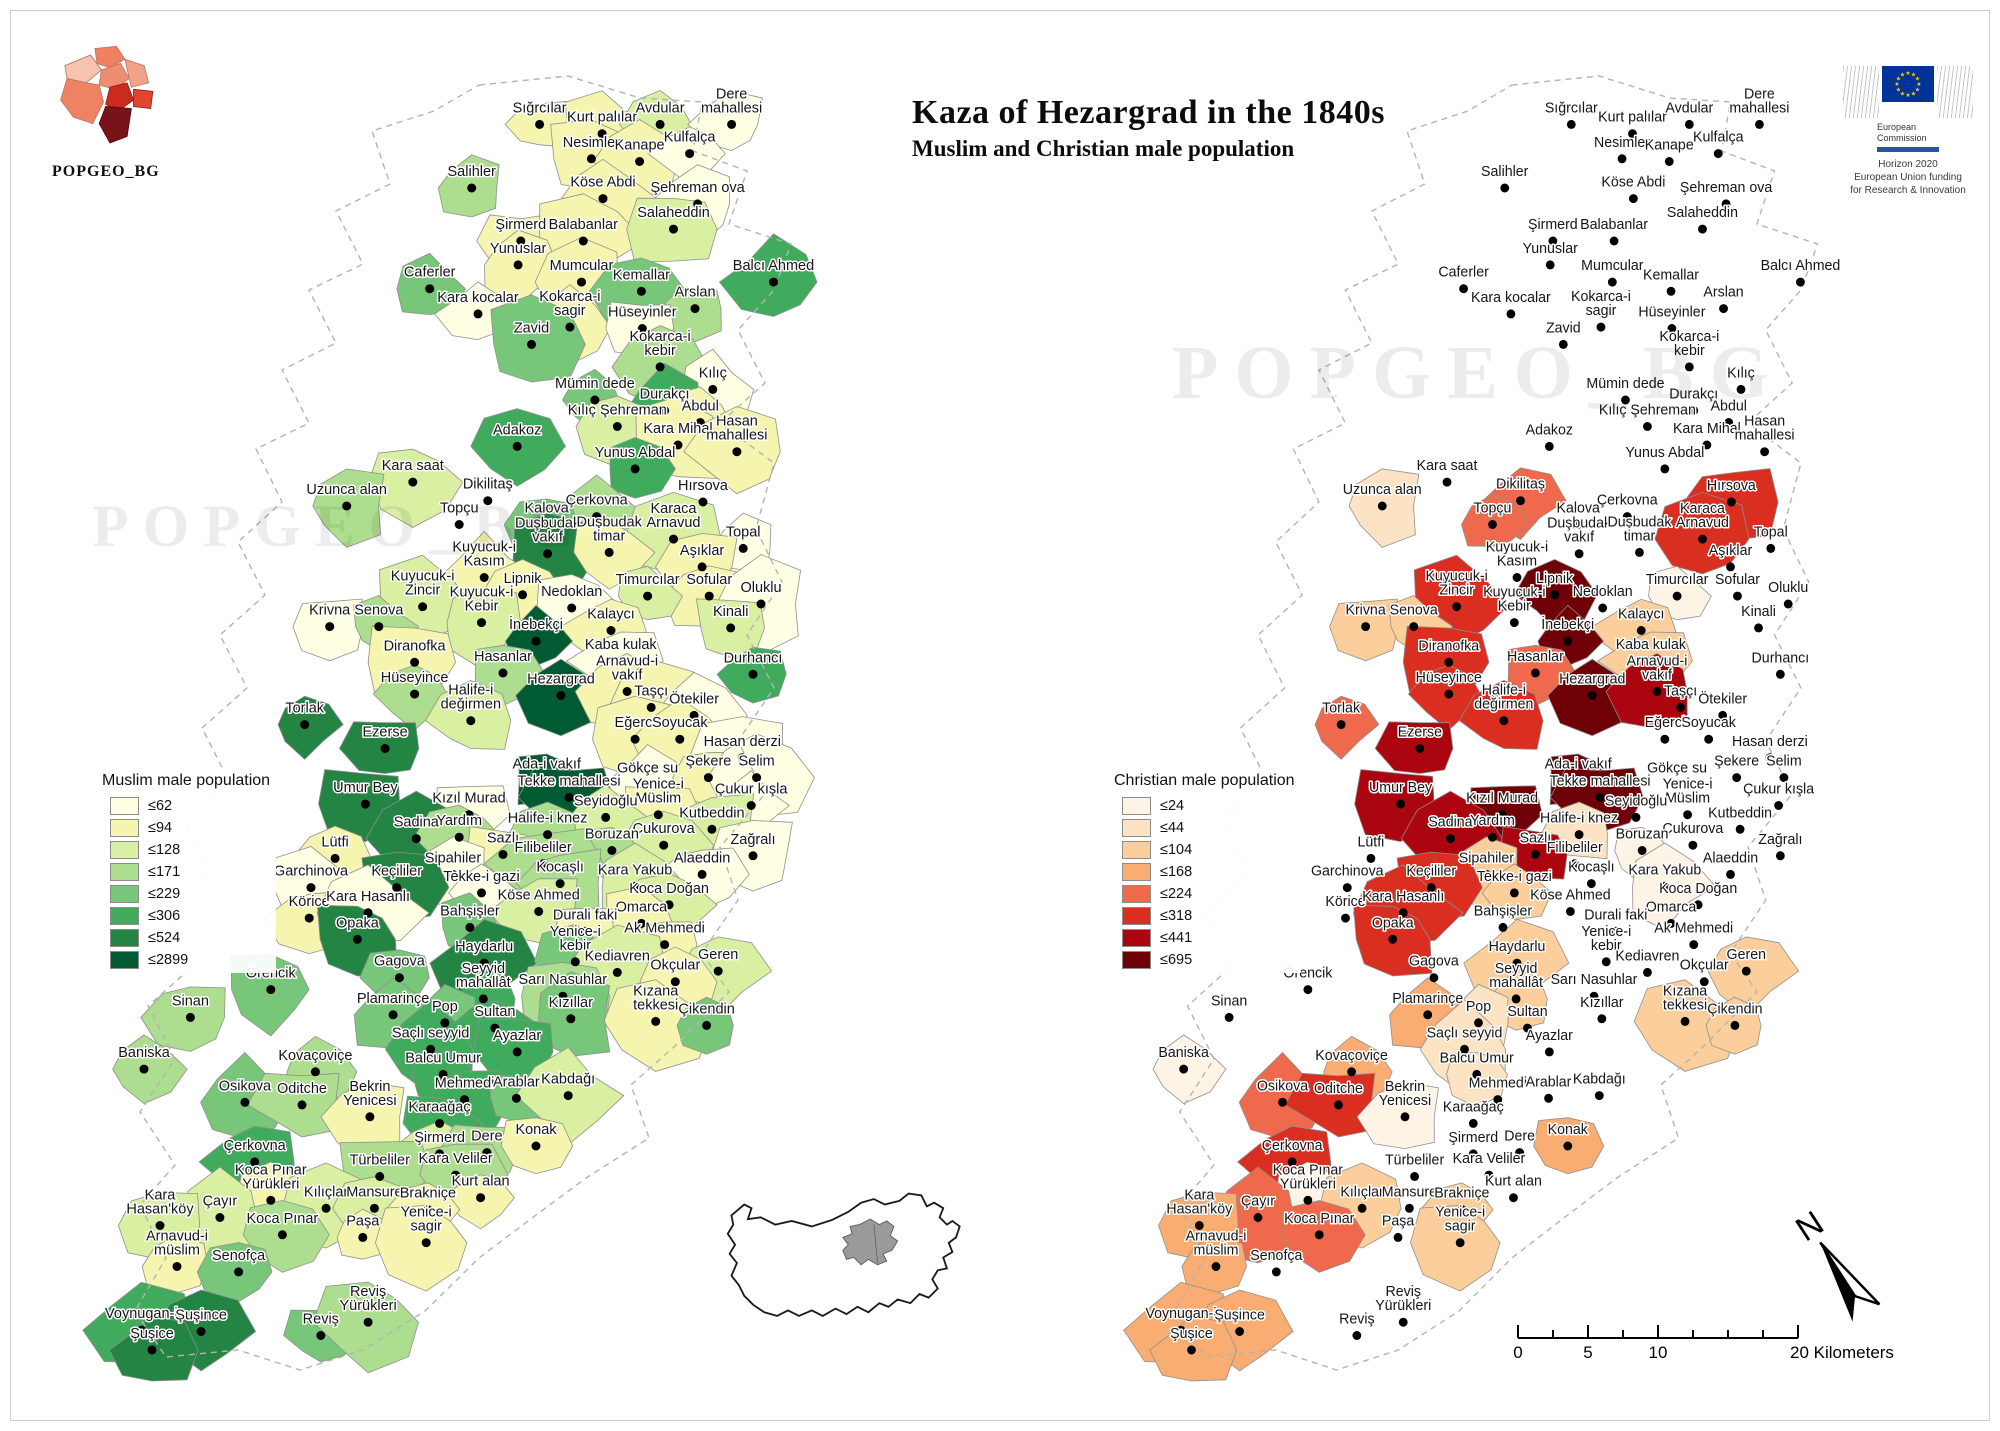 The image size is (2000, 1431). I want to click on legend-class-label: ≤24, so click(1172, 806).